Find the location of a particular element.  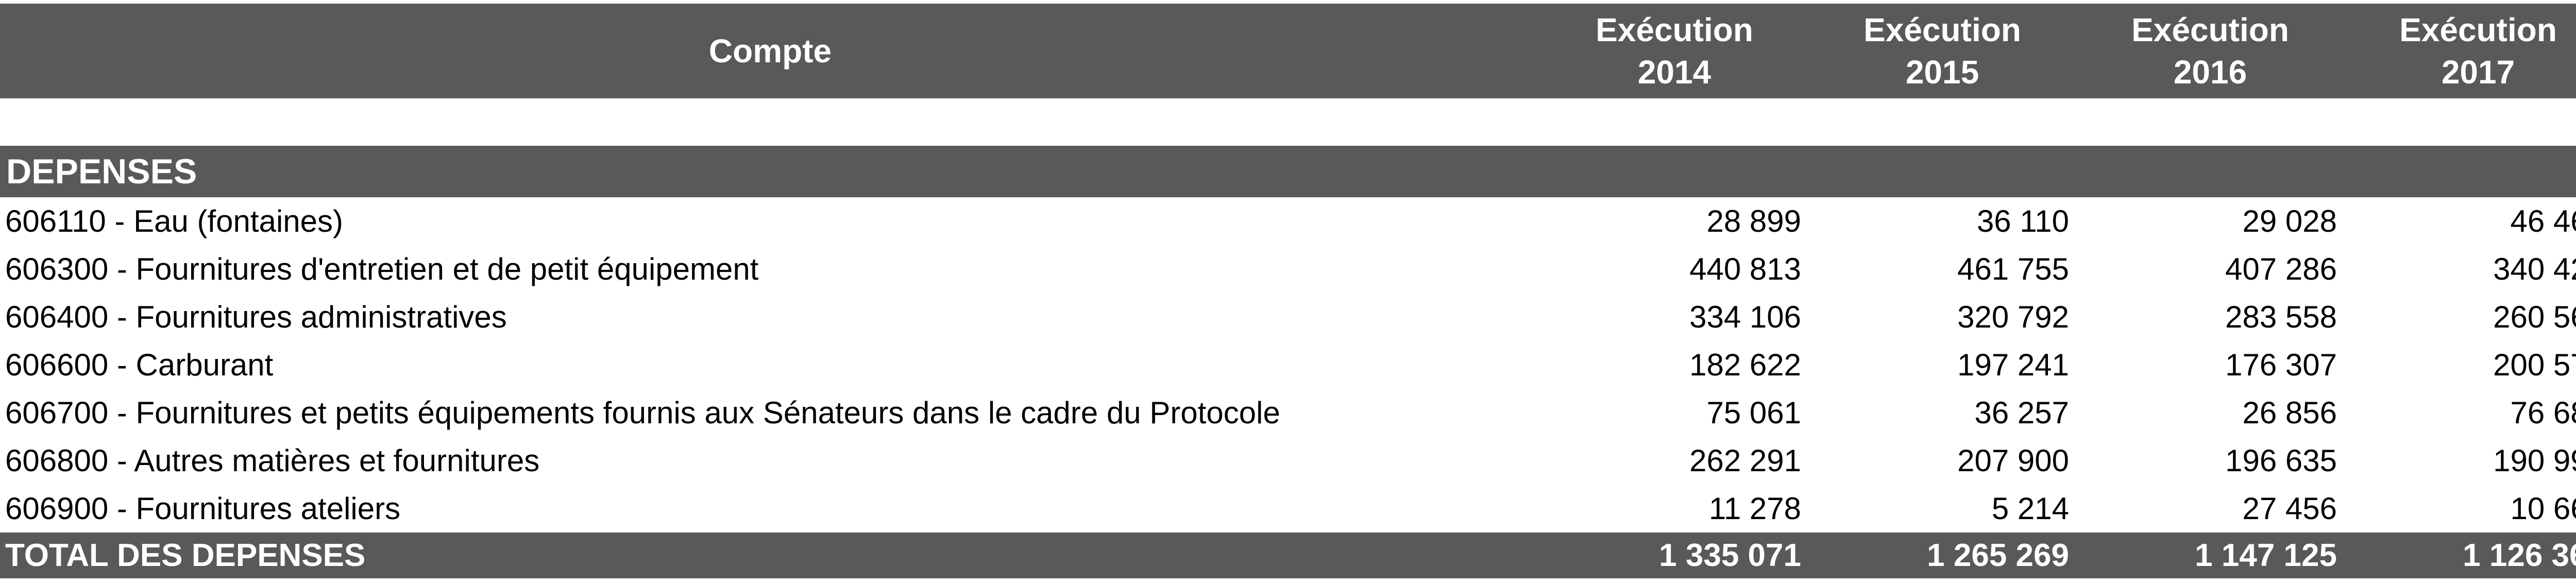

value-cell: 29 028 is located at coordinates (2289, 221).